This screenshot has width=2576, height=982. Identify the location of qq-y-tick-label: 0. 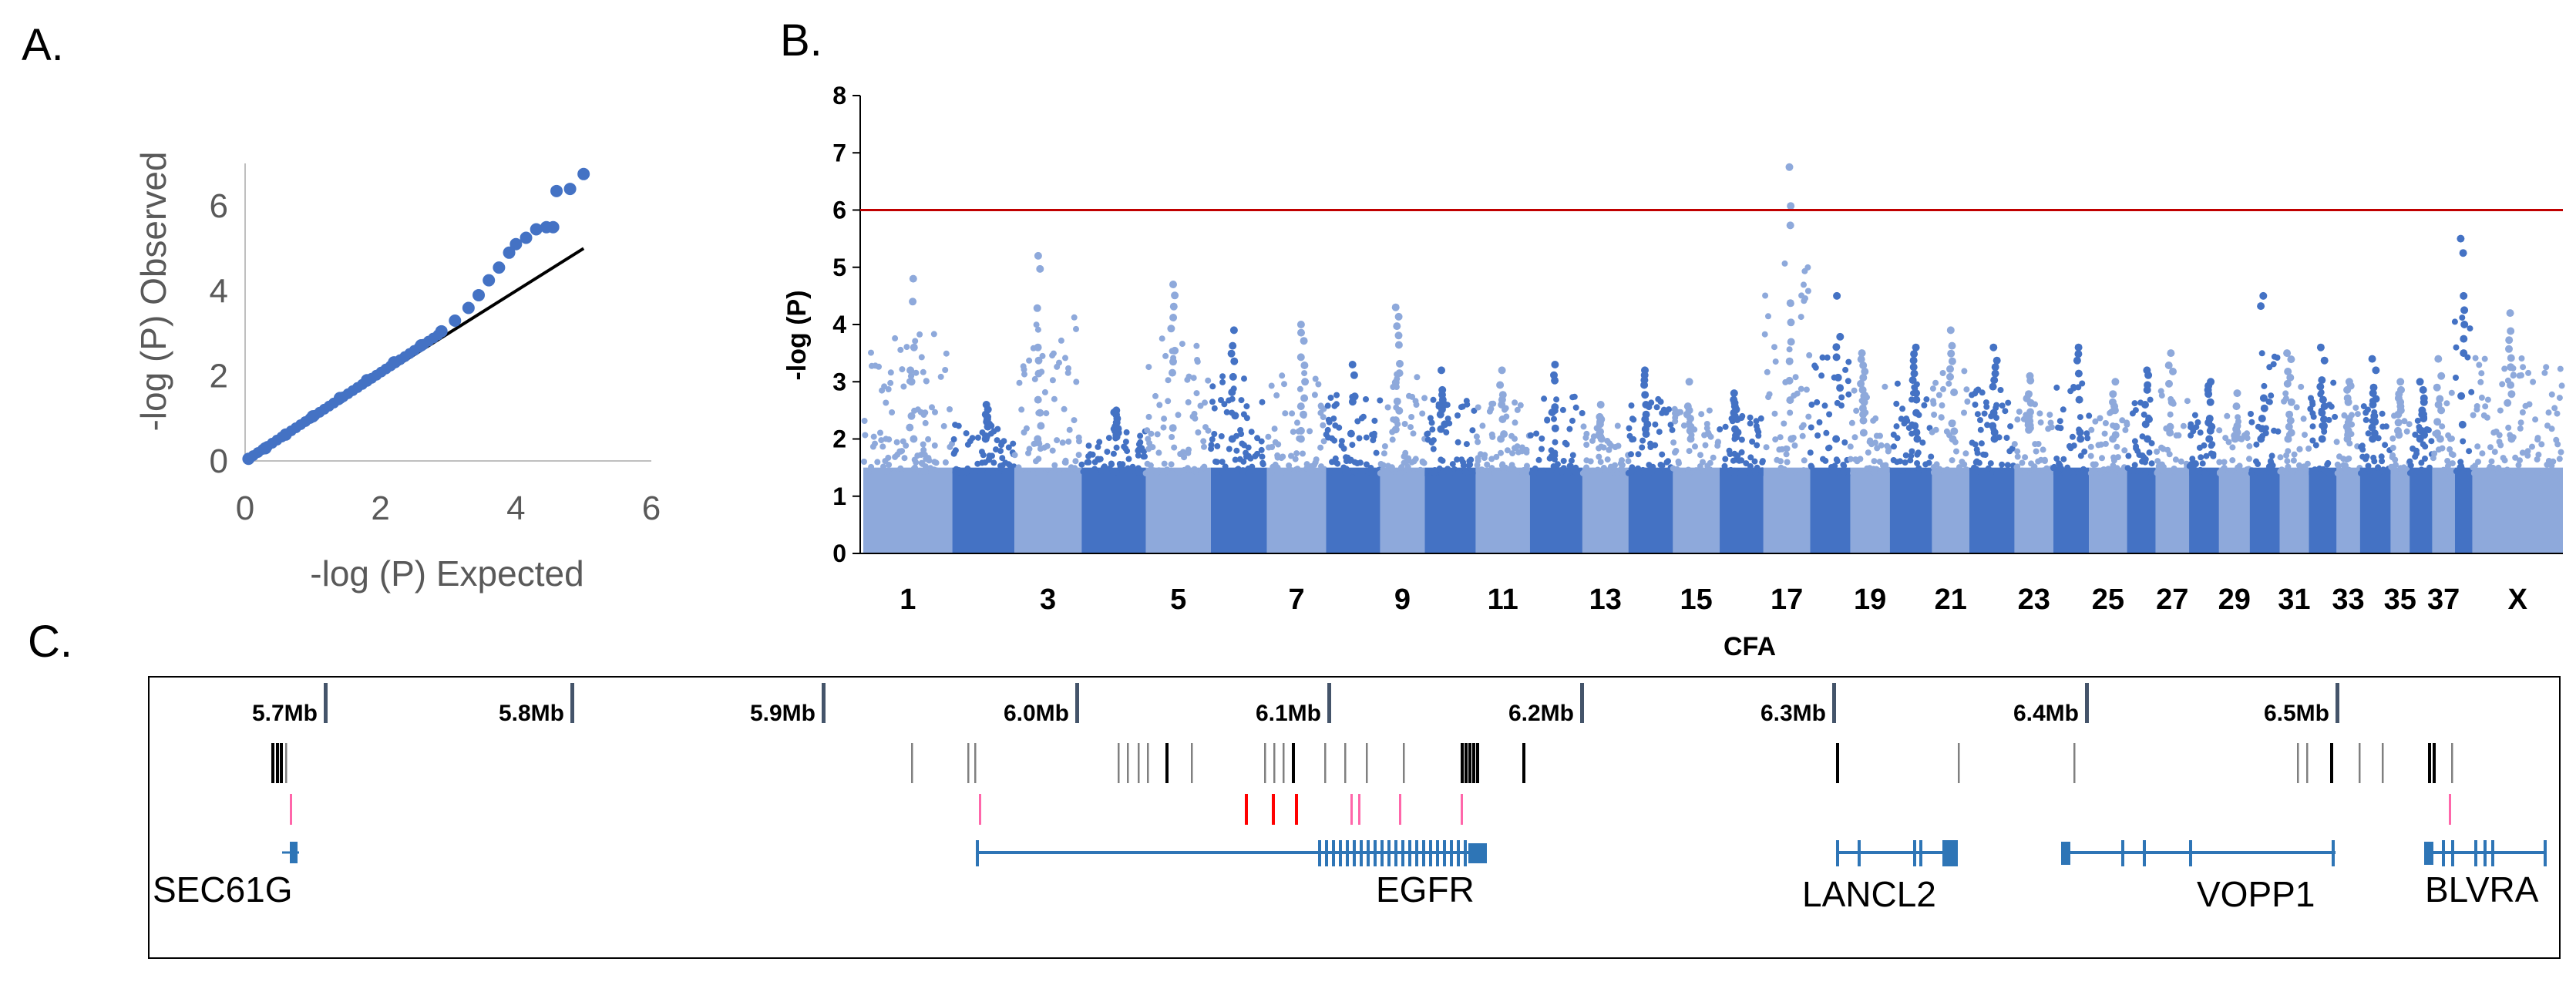
(219, 461).